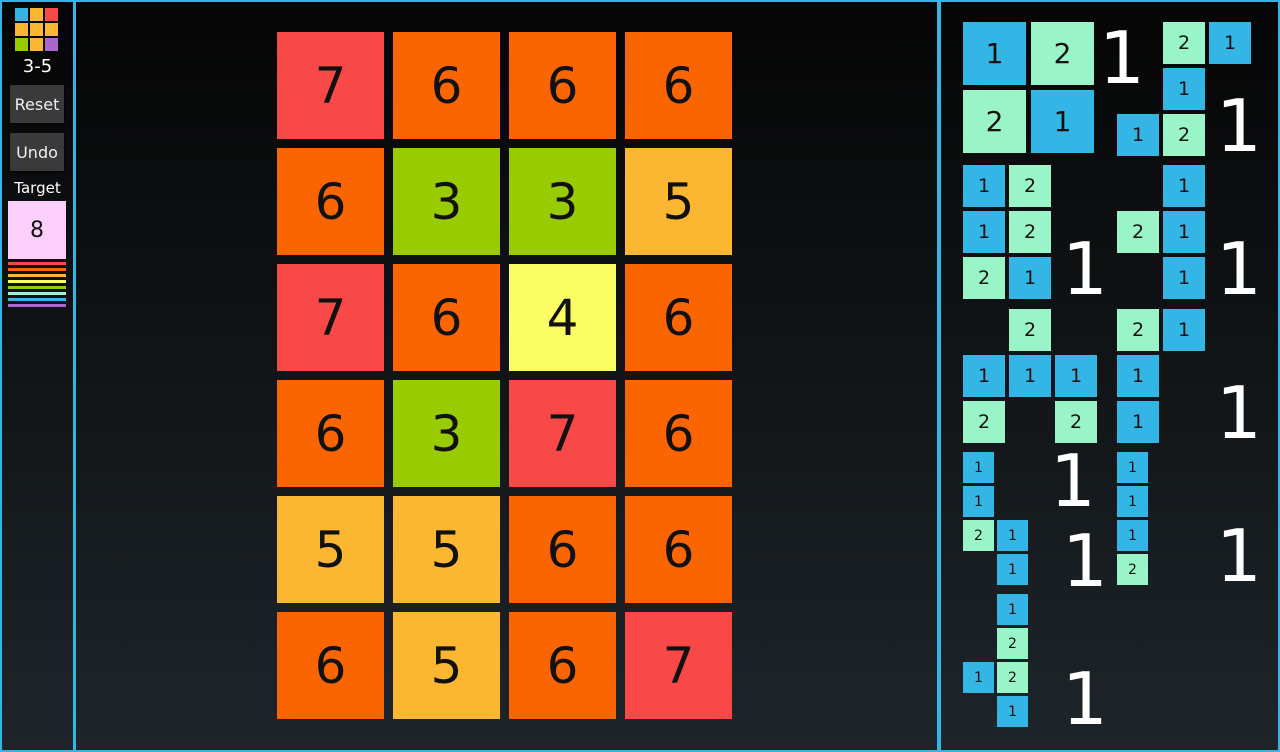 The image size is (1280, 752). I want to click on level-label: 3-5, so click(37, 66).